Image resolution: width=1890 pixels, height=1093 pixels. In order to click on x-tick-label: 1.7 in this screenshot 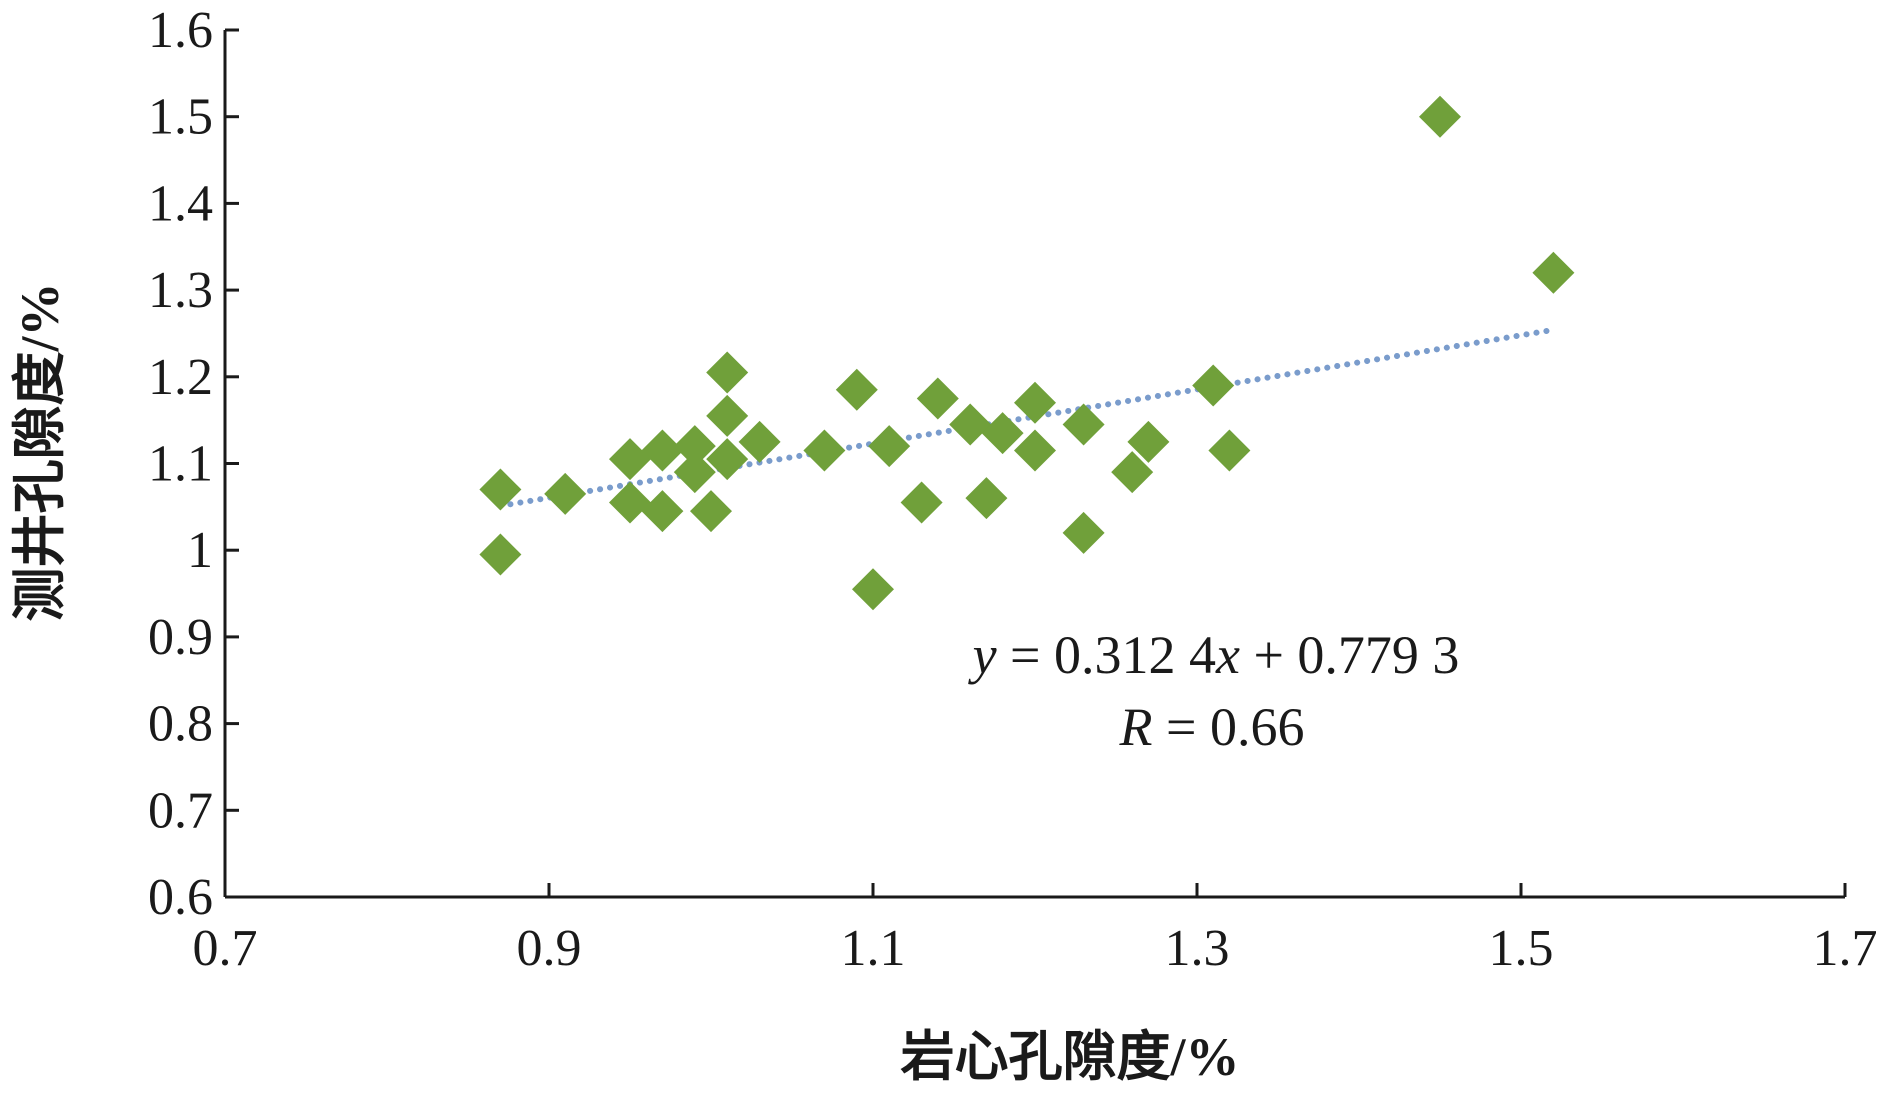, I will do `click(1845, 948)`.